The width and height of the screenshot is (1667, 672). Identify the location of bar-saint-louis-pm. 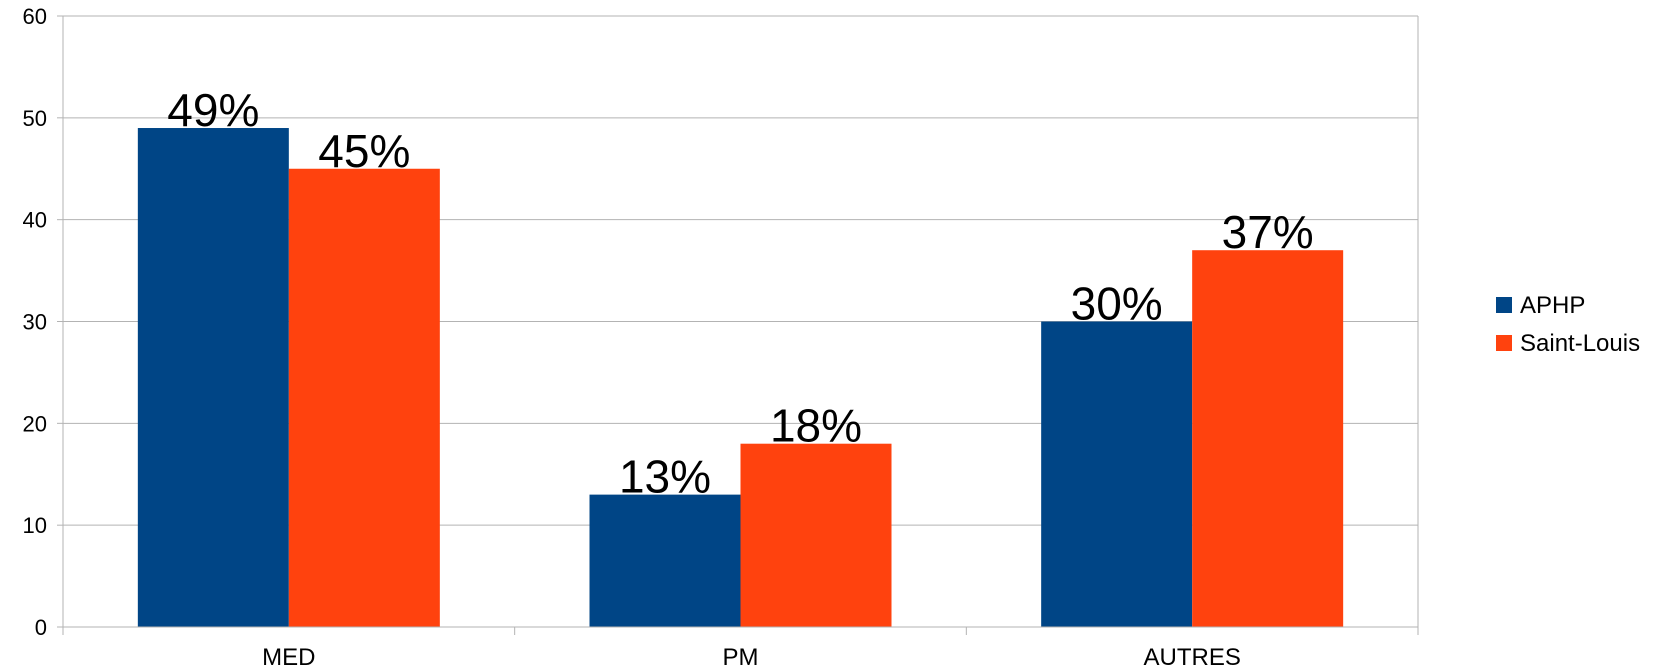
(816, 535).